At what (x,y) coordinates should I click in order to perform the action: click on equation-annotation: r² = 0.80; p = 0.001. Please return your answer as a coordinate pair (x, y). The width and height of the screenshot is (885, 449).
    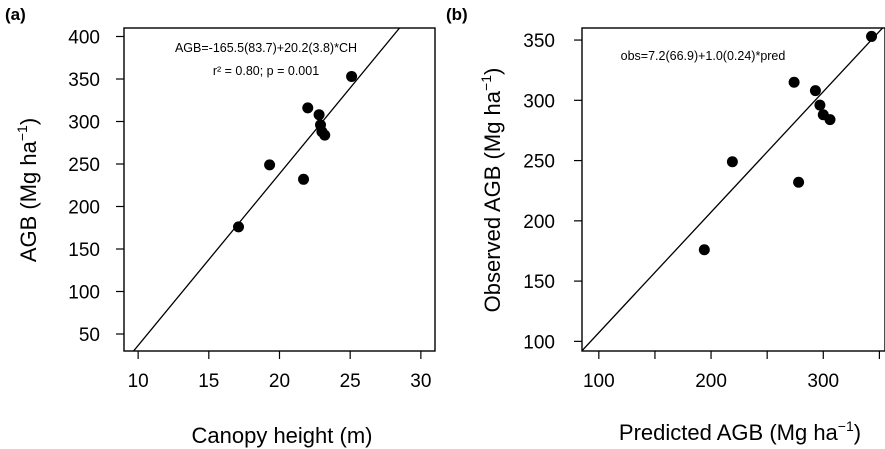
    Looking at the image, I should click on (266, 71).